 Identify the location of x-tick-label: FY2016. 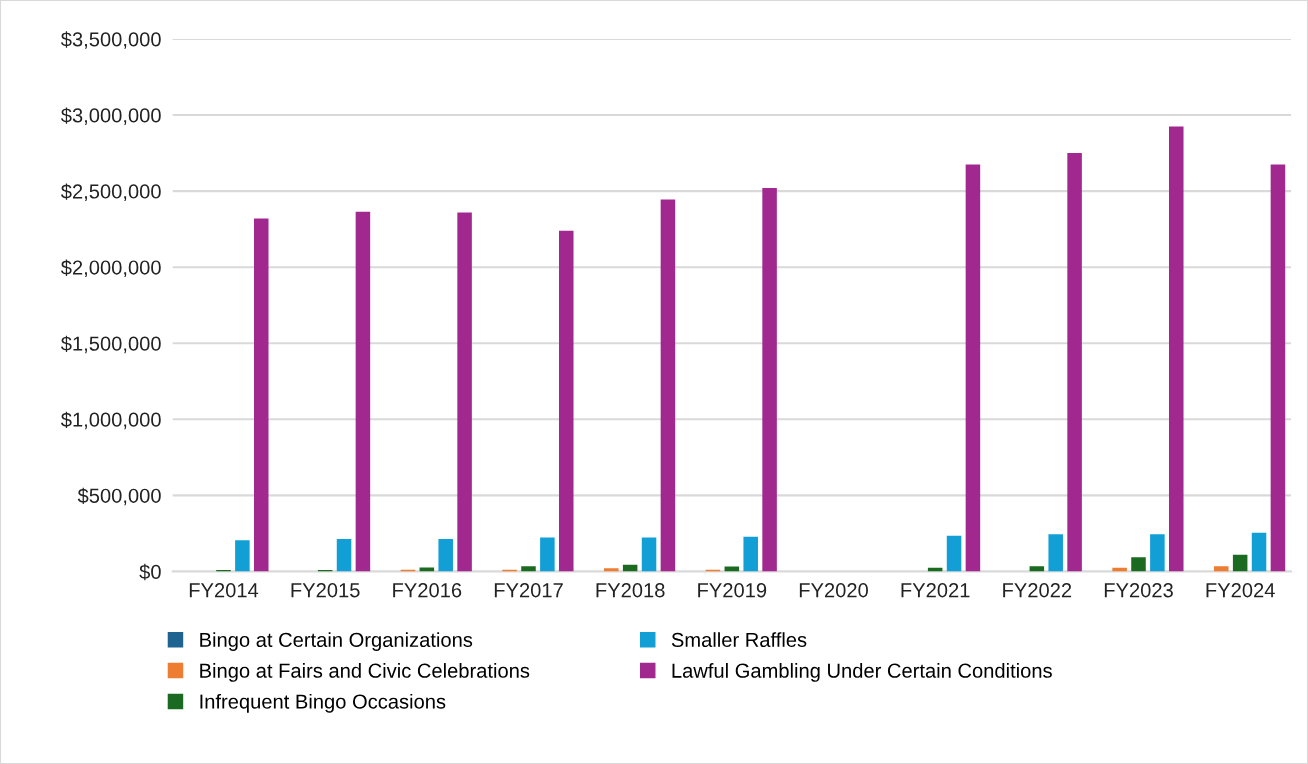
(427, 590).